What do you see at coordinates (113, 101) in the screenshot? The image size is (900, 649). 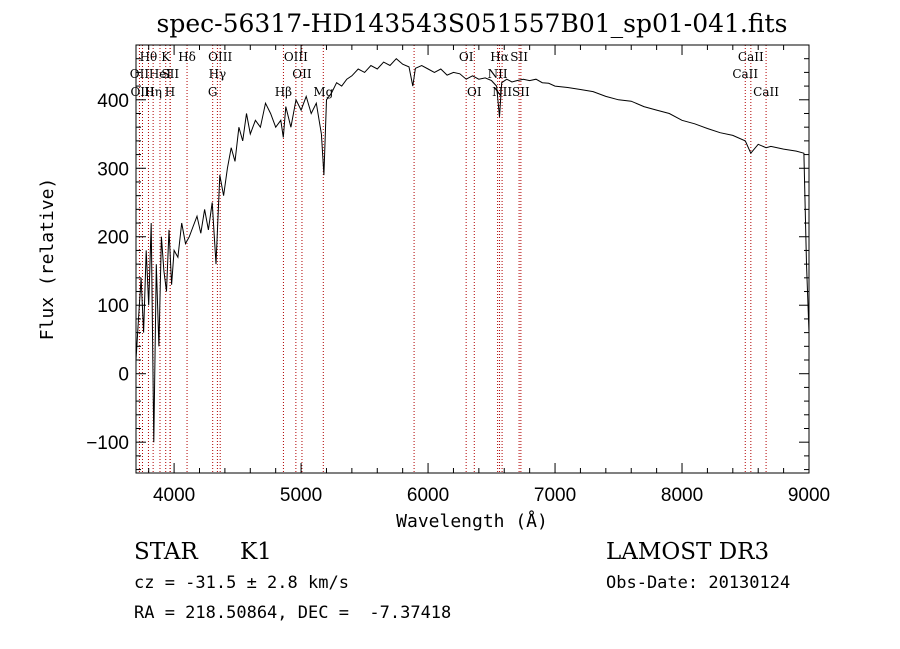 I see `y-tick-label: 400` at bounding box center [113, 101].